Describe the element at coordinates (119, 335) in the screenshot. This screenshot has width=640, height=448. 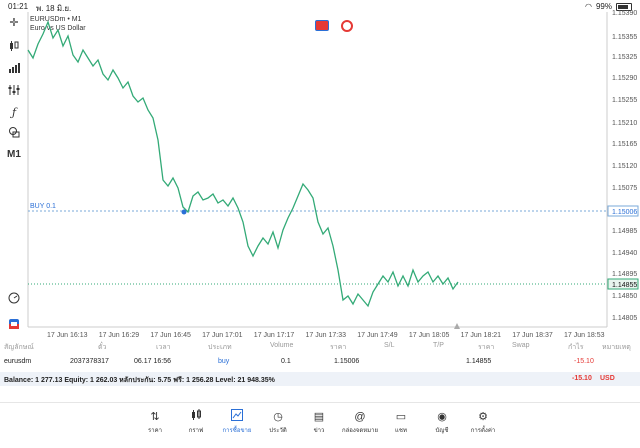
I see `time-tick-label: 17 Jun 16:29` at that location.